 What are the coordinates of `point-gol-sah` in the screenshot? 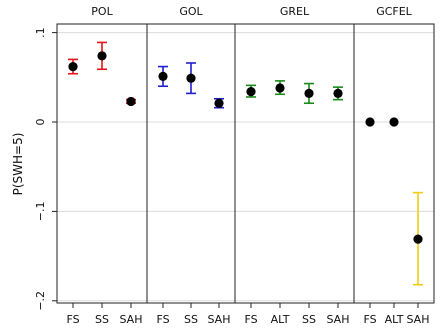 It's located at (219, 103).